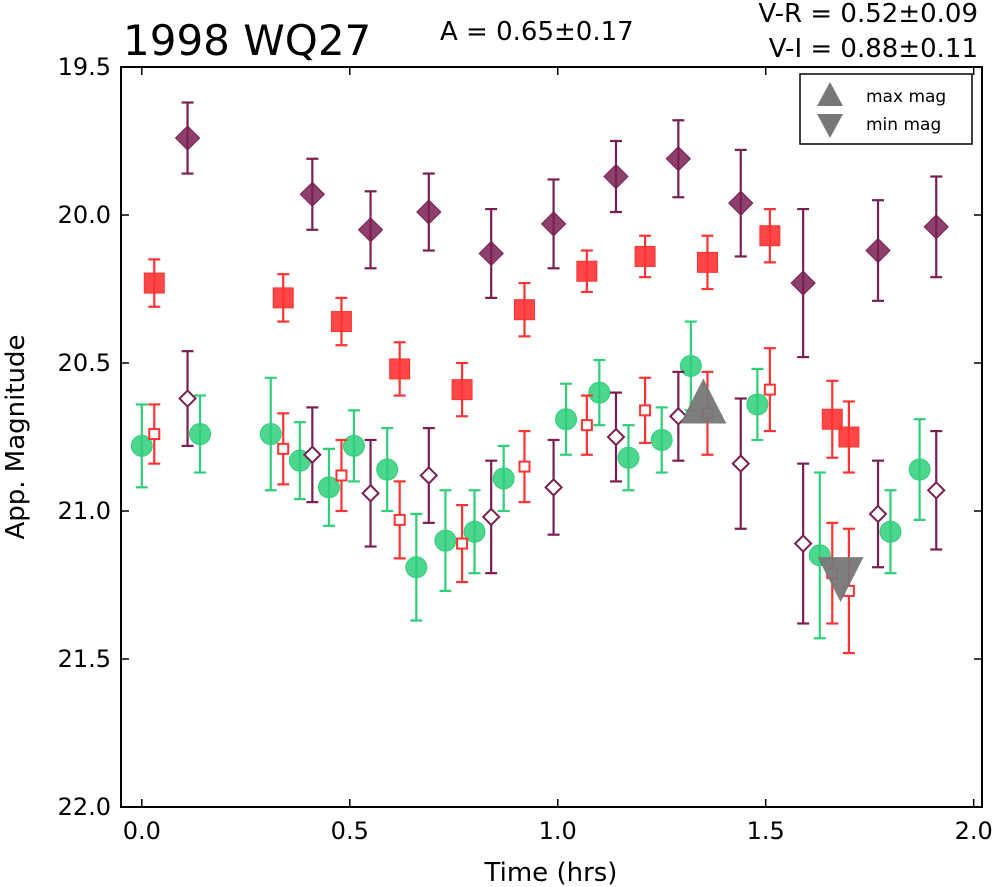 This screenshot has width=1000, height=887. I want to click on min-mag-marker, so click(840, 580).